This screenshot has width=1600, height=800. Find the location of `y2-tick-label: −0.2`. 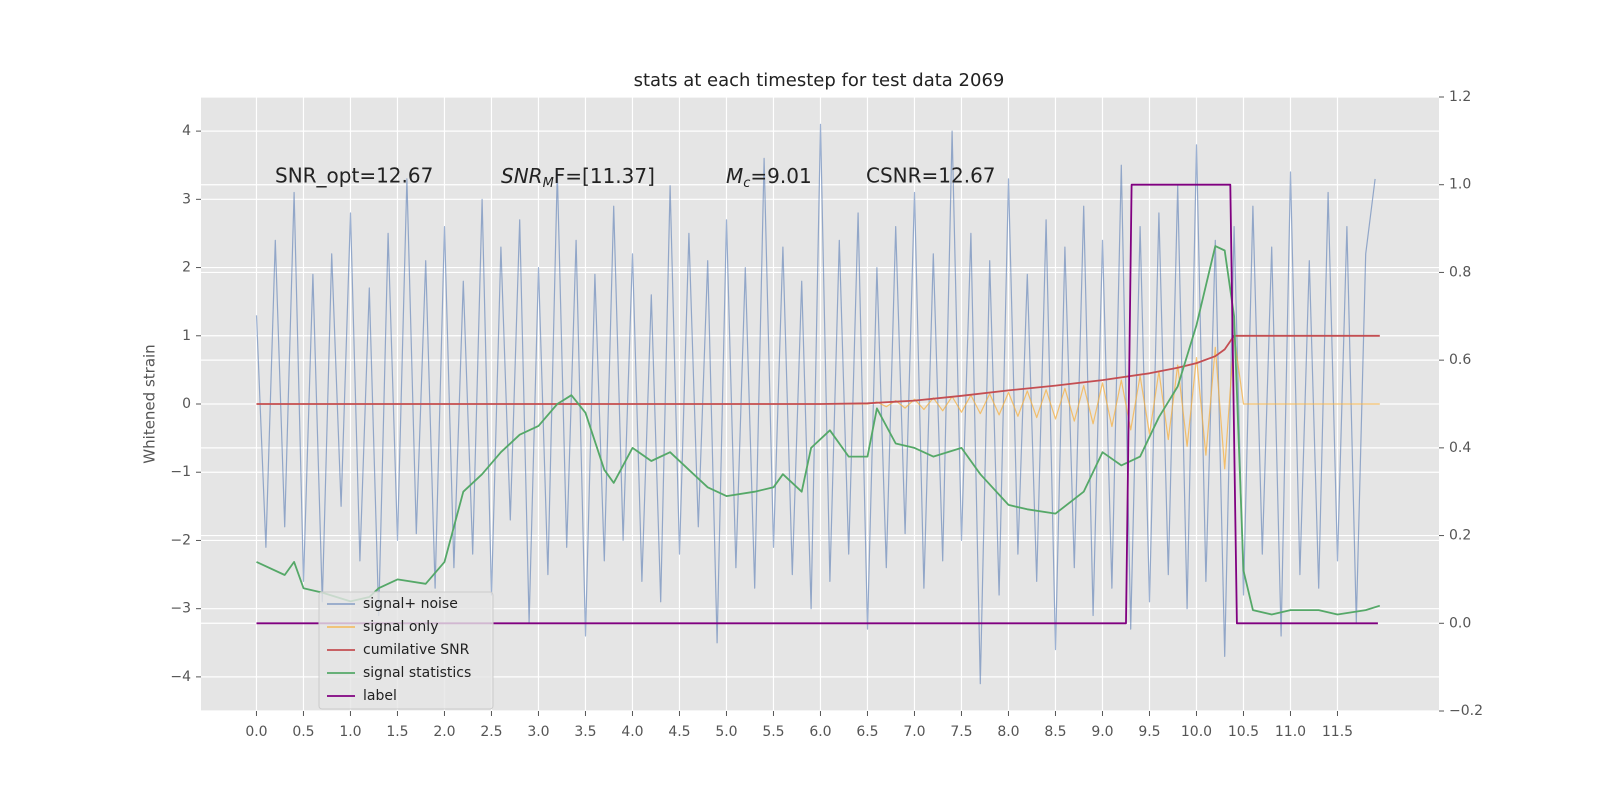

y2-tick-label: −0.2 is located at coordinates (1466, 711).